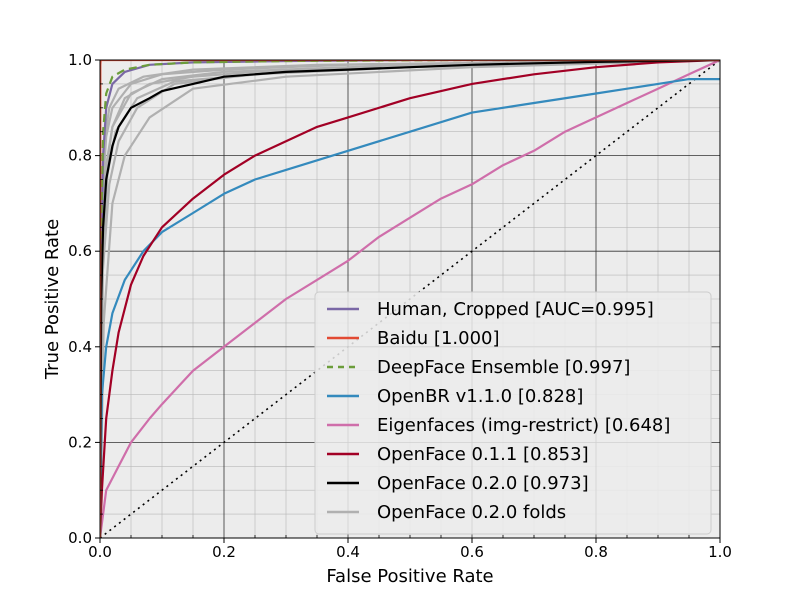  What do you see at coordinates (596, 552) in the screenshot?
I see `x-tick-label: 0.8` at bounding box center [596, 552].